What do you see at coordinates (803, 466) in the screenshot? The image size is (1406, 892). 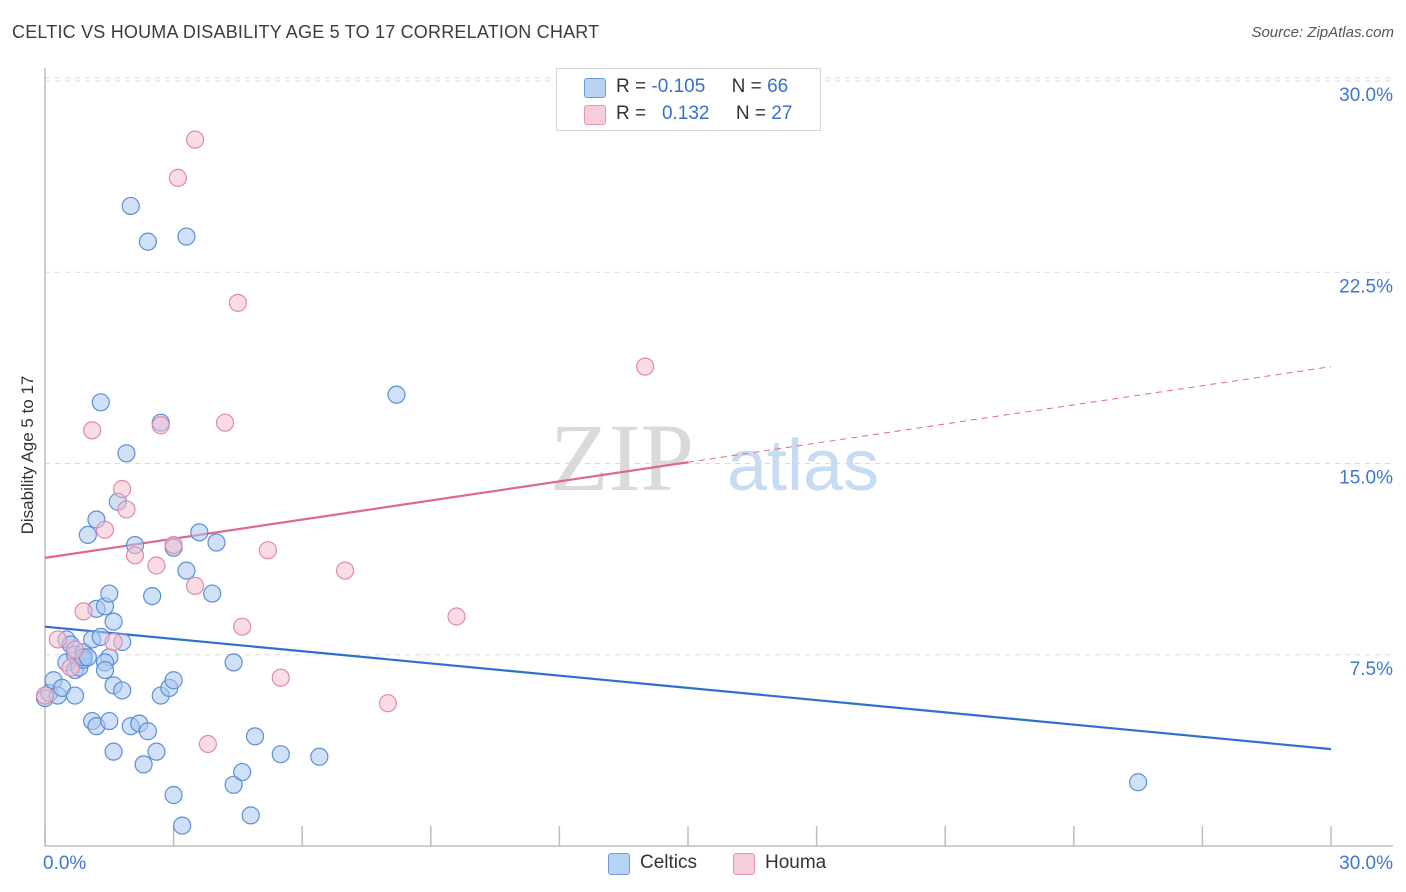 I see `watermark-atlas: atlas` at bounding box center [803, 466].